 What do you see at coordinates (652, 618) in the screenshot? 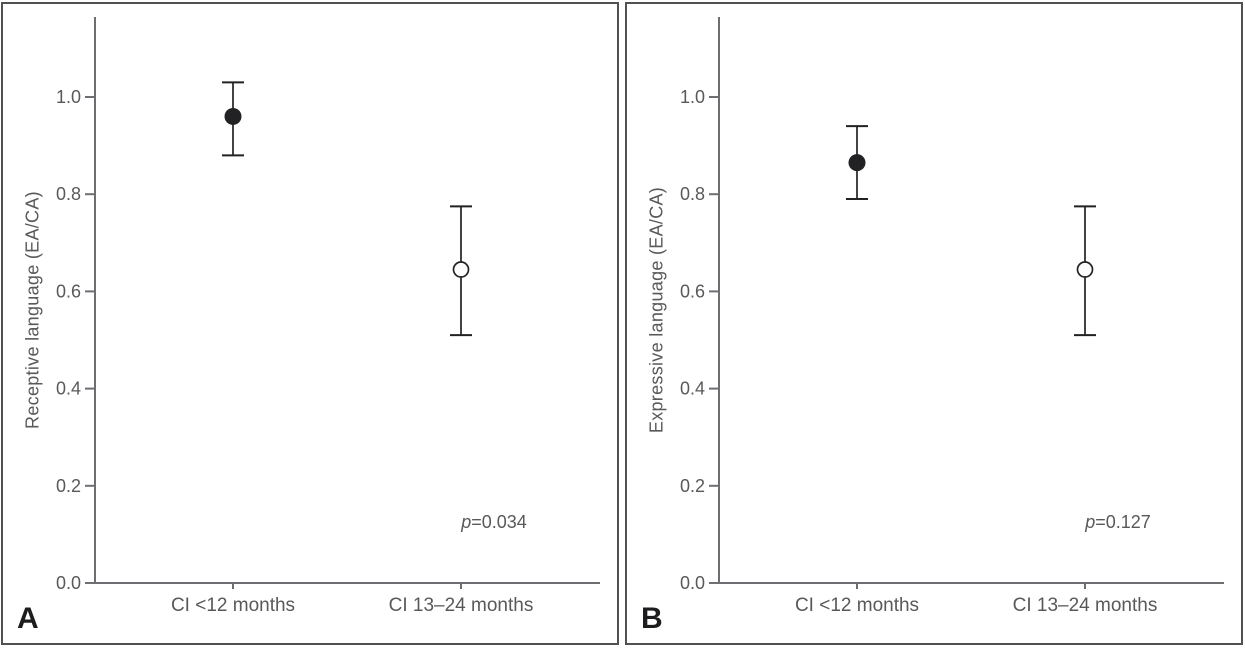
I see `panel-label-b: B` at bounding box center [652, 618].